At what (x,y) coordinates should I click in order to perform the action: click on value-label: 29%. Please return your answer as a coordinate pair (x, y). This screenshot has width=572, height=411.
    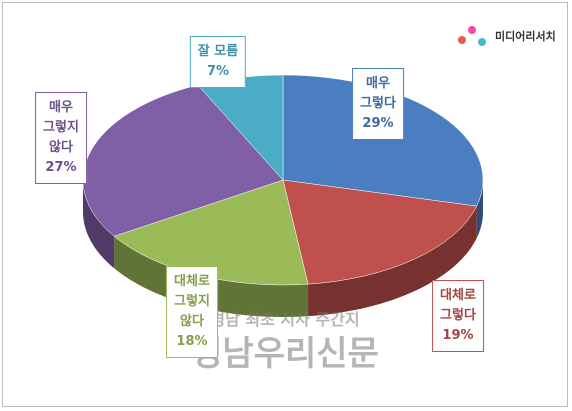
    Looking at the image, I should click on (378, 123).